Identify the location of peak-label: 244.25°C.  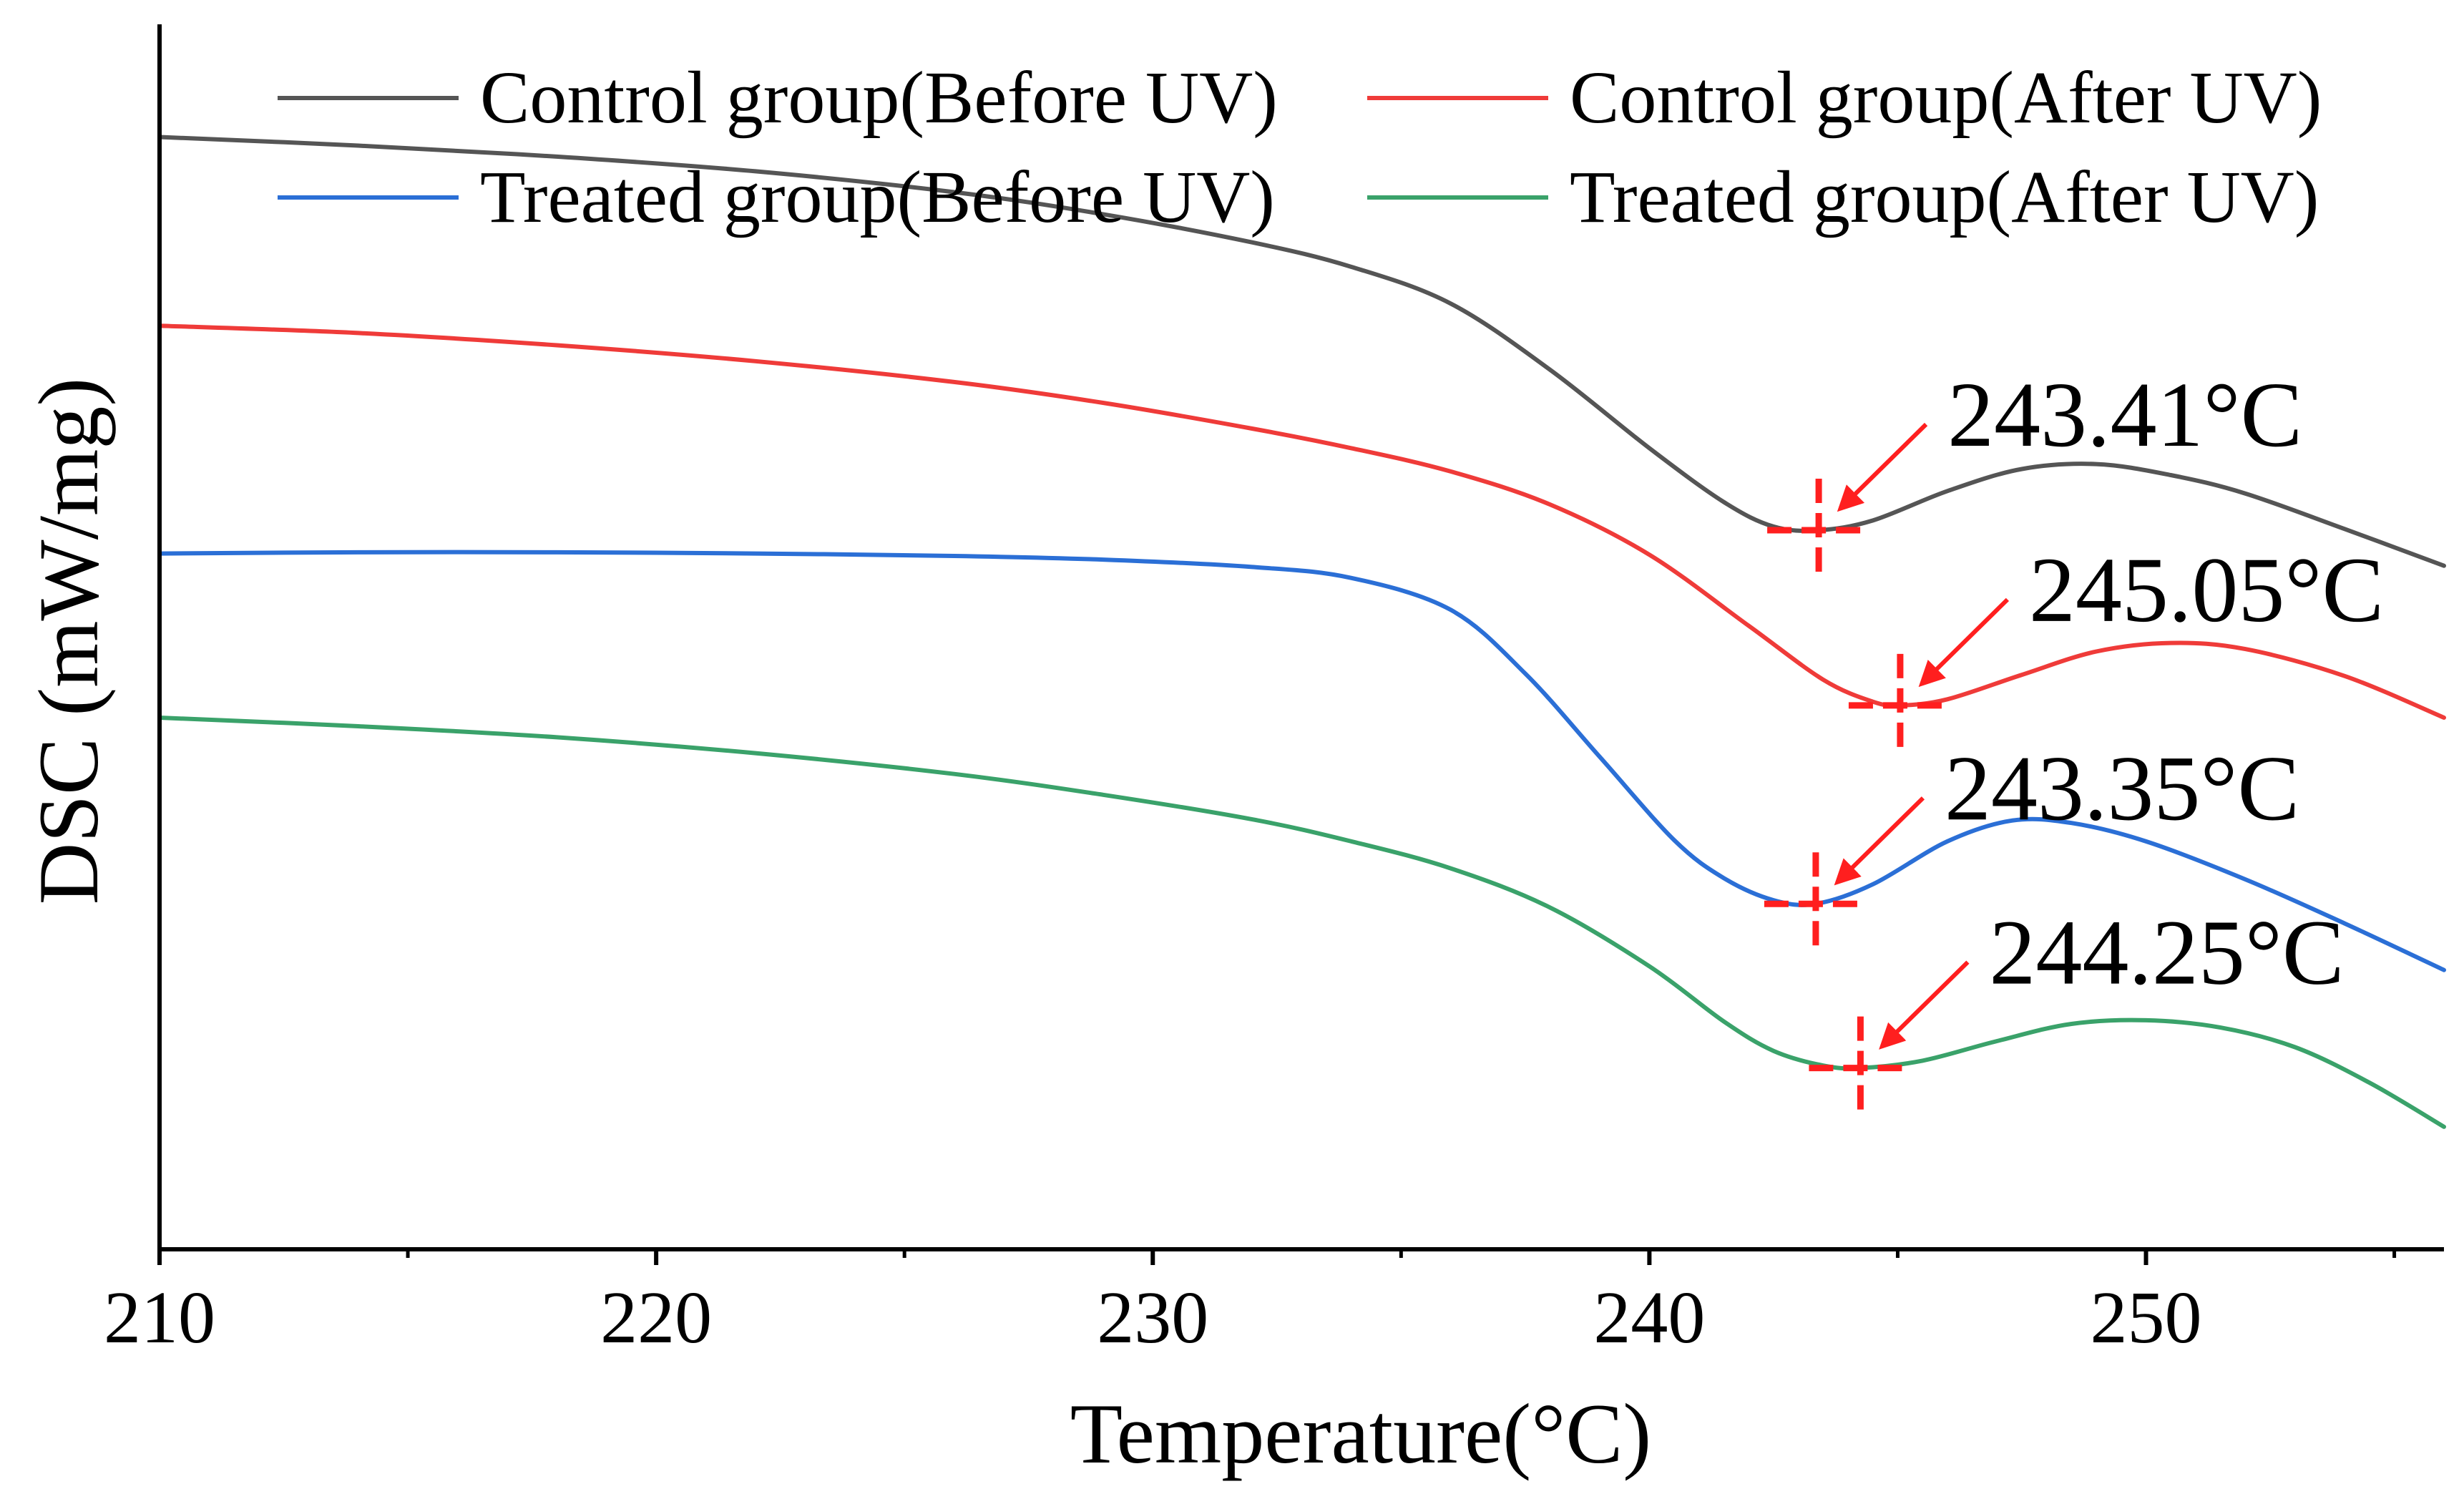
(2166, 954).